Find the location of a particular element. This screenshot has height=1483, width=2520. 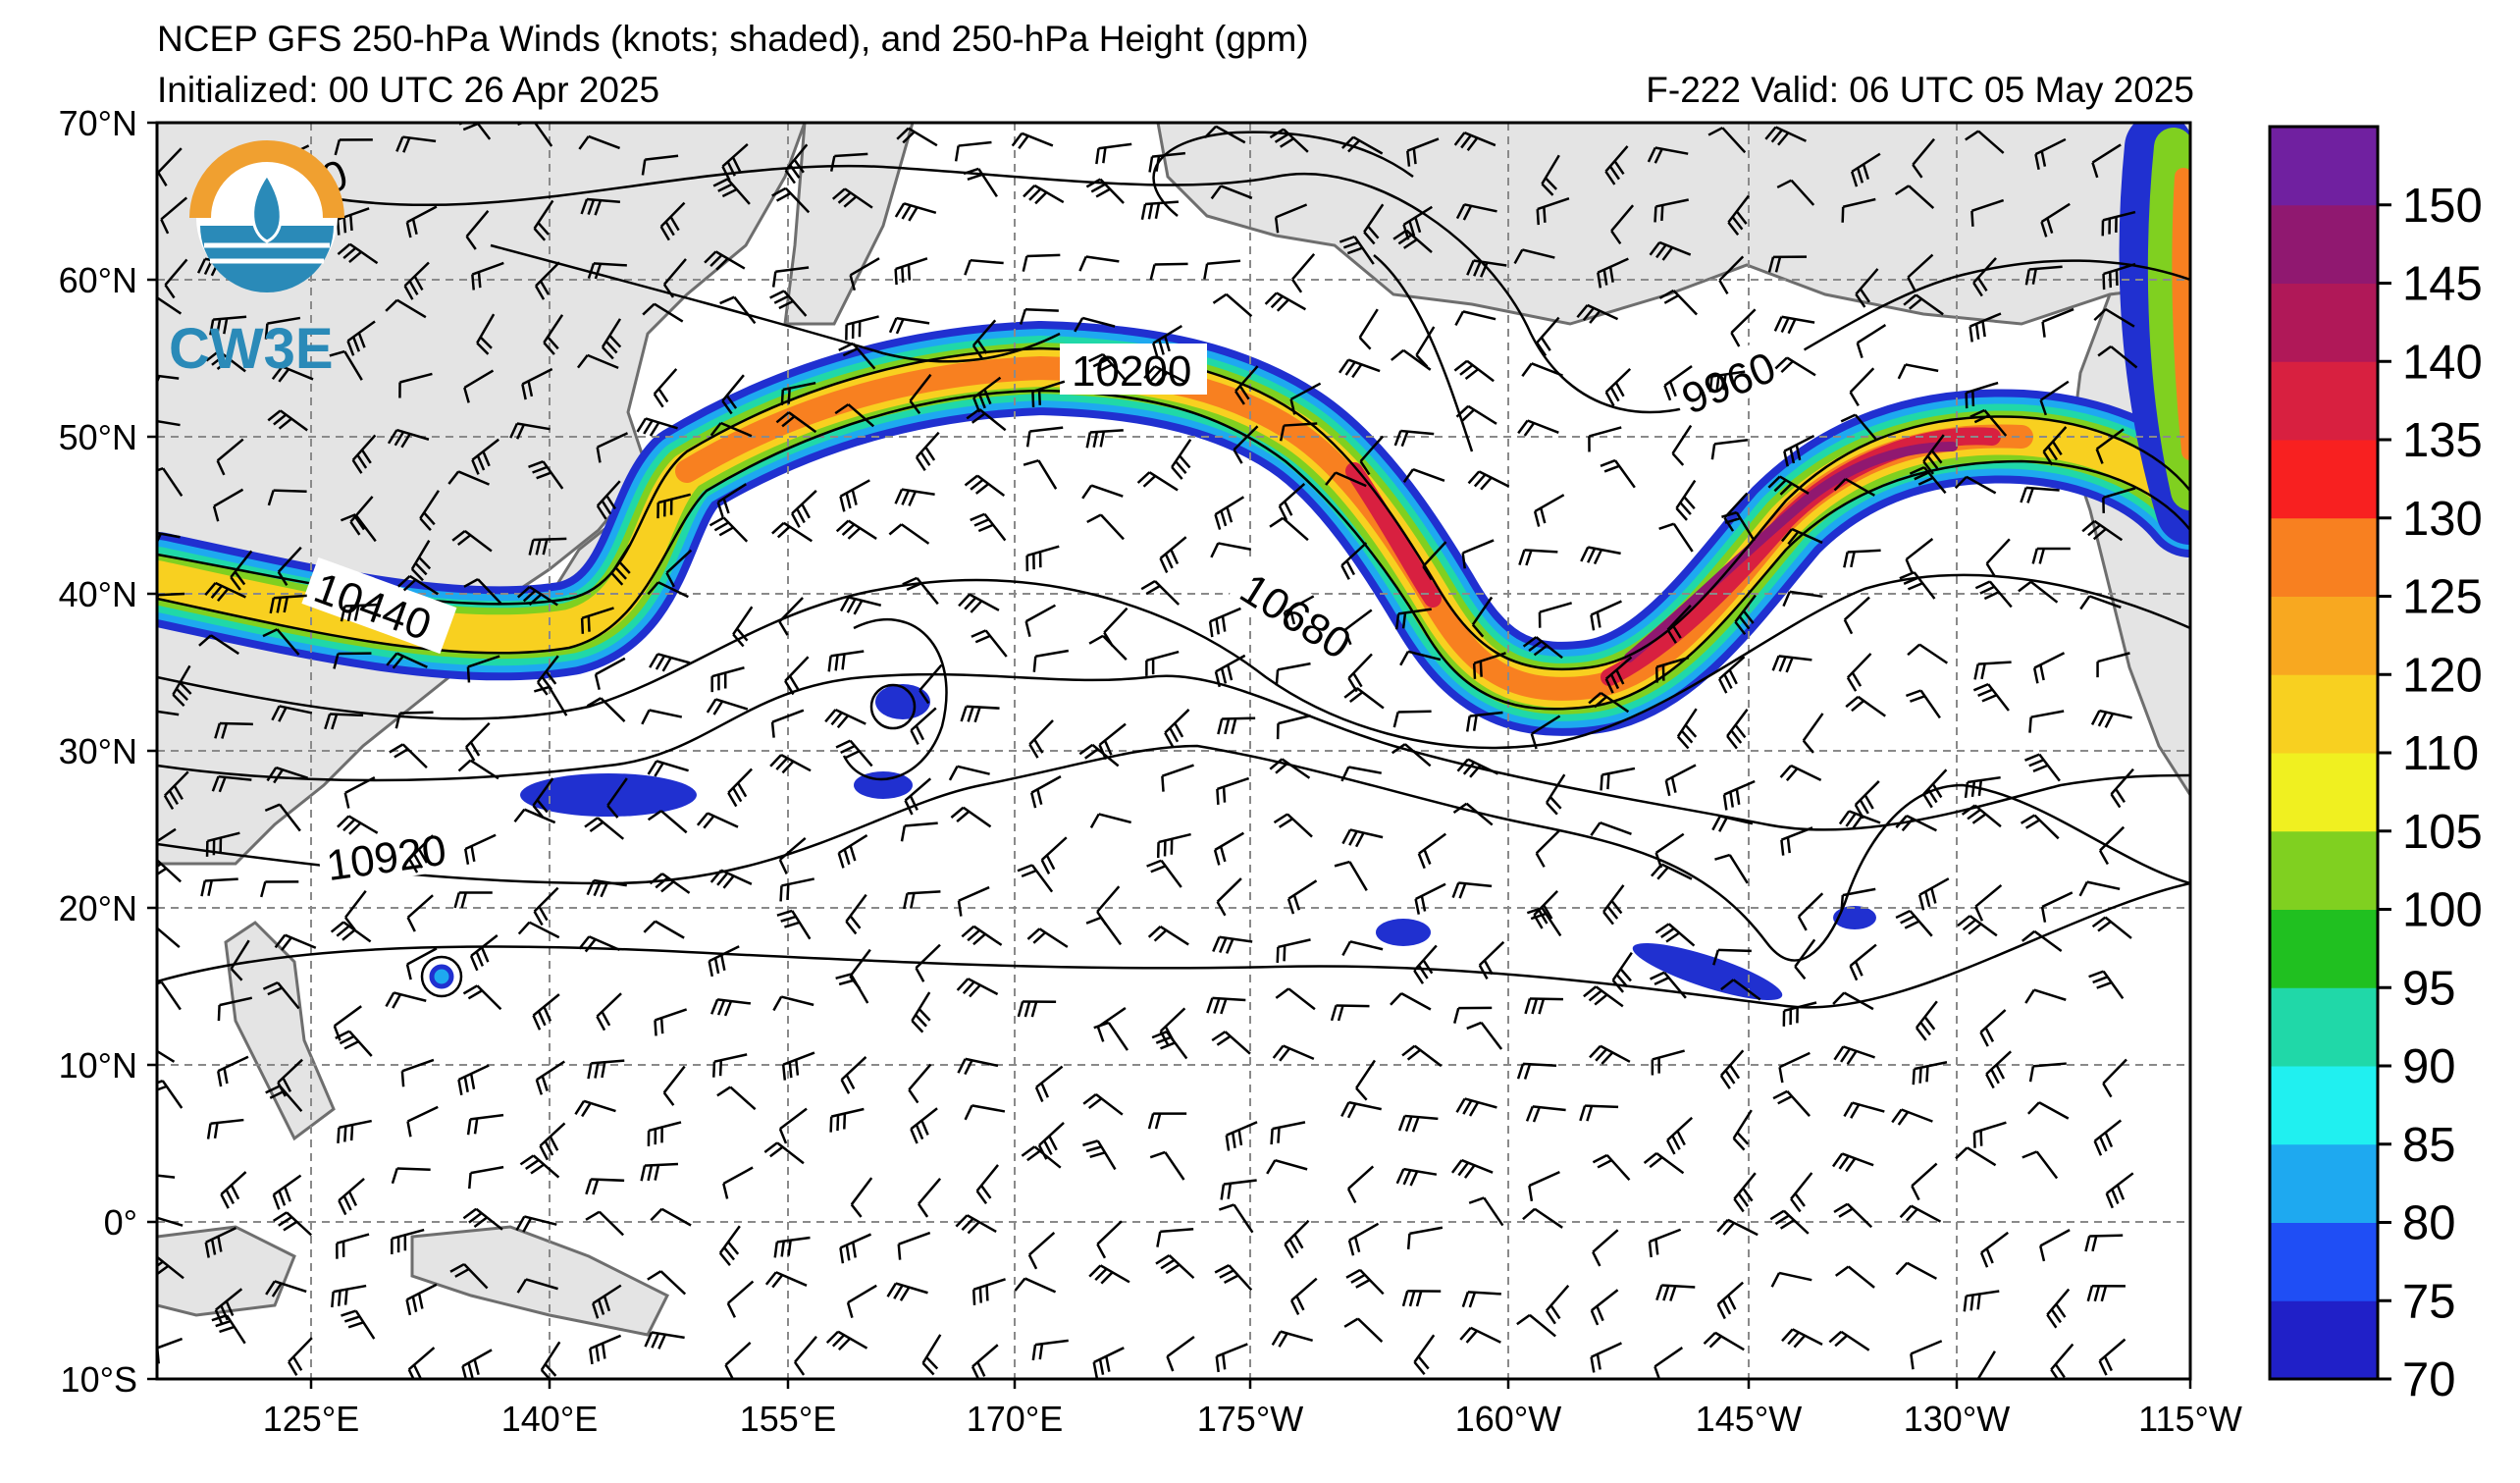

lon-label-160w: 160°W is located at coordinates (1508, 1419).